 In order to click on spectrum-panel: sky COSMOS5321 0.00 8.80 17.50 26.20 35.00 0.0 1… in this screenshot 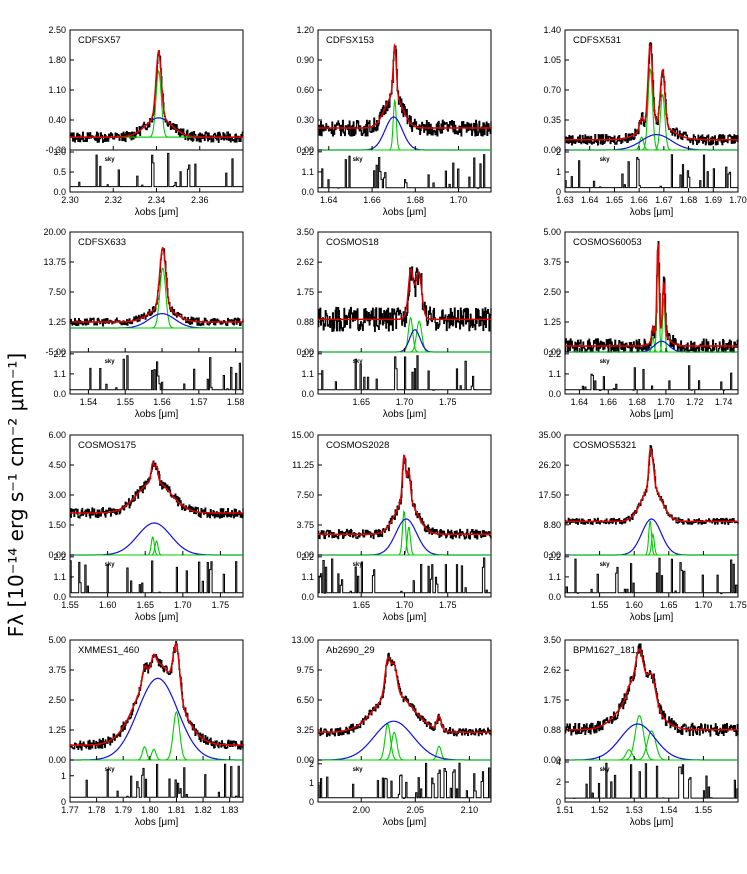, I will do `click(642, 526)`.